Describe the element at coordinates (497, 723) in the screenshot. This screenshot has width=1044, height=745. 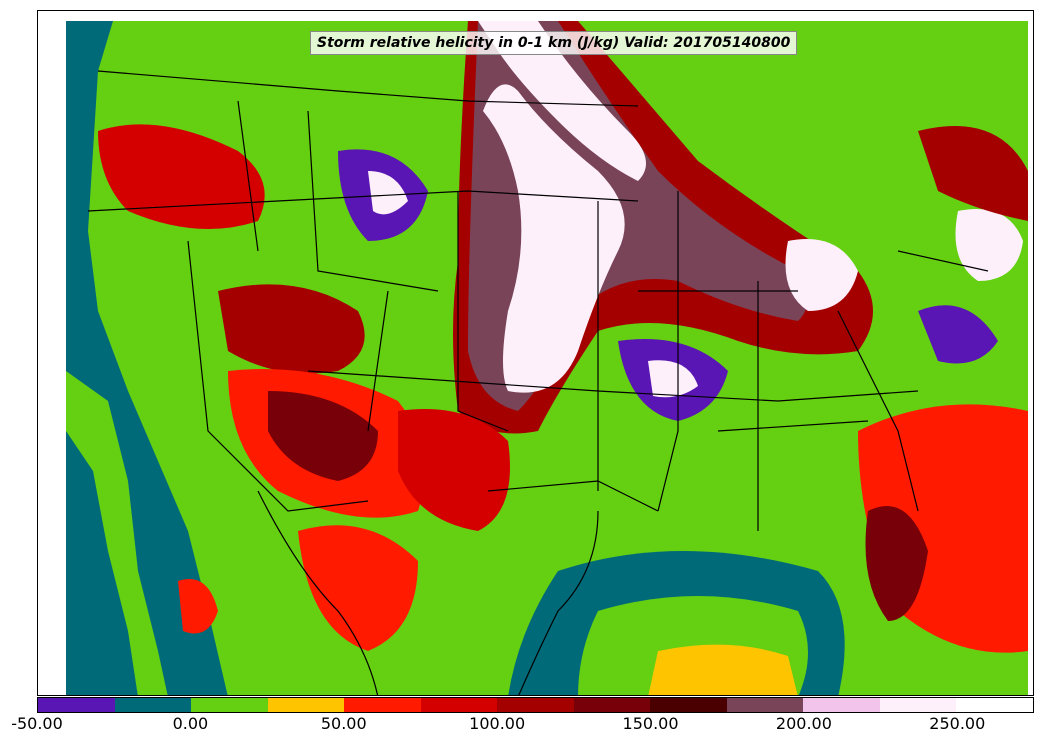
I see `colorbar-tick-label: 100.00` at that location.